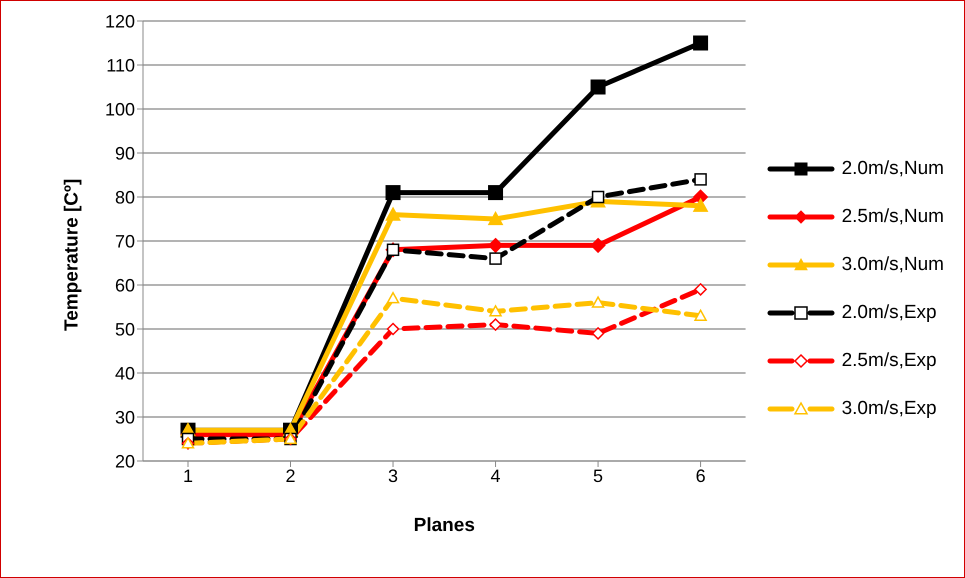 The height and width of the screenshot is (578, 965). Describe the element at coordinates (598, 476) in the screenshot. I see `x-tick-label: 5` at that location.